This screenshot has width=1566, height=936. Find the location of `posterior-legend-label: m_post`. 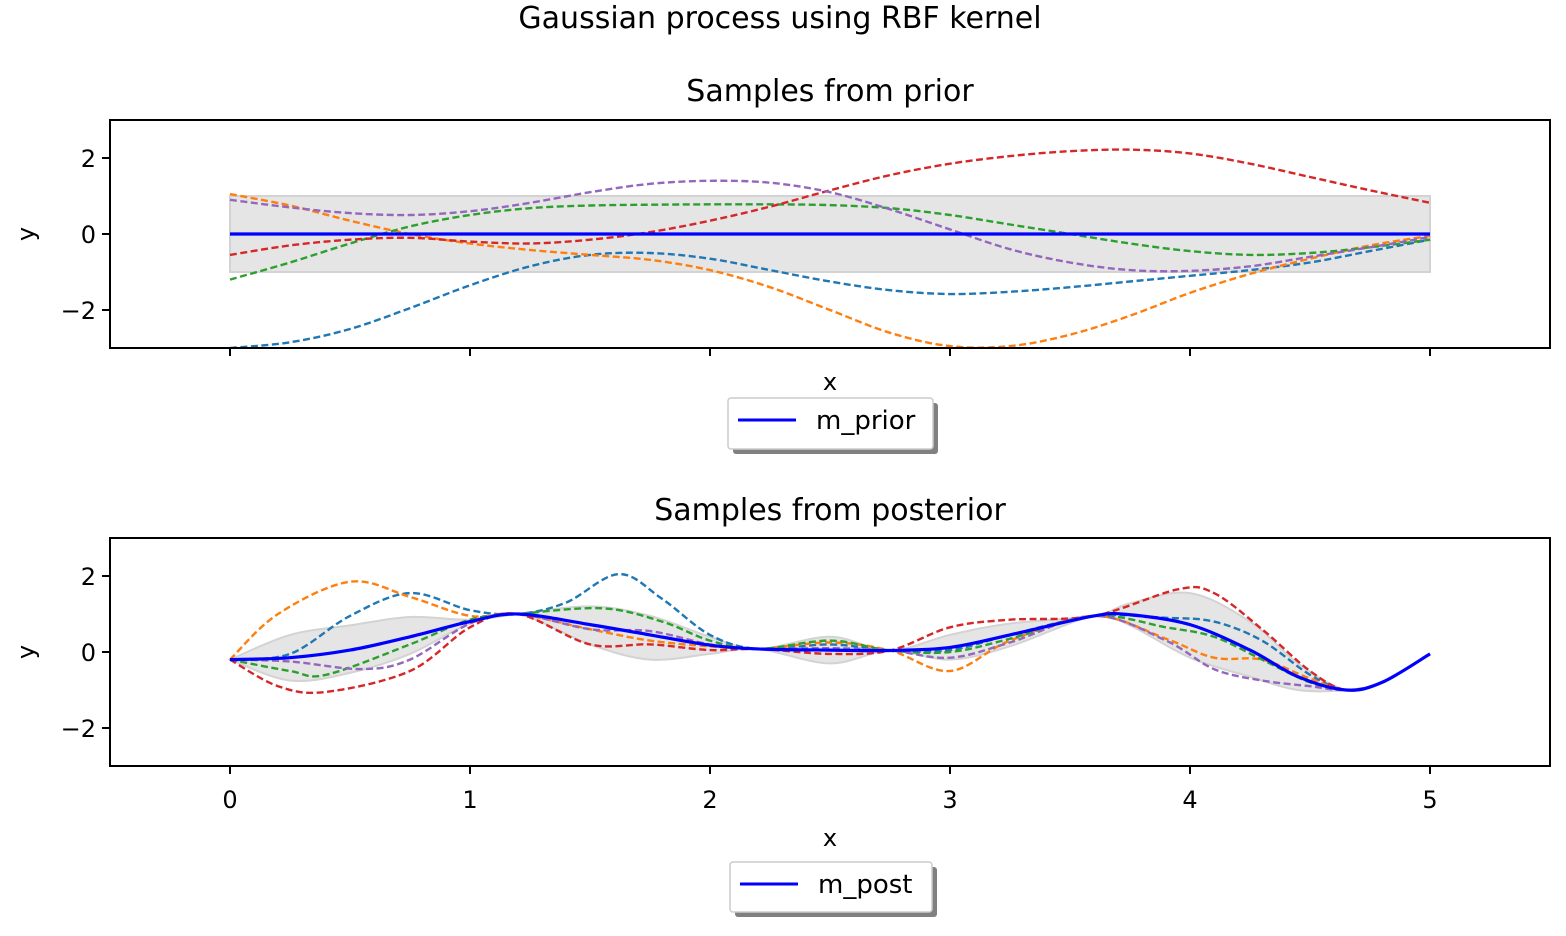

posterior-legend-label: m_post is located at coordinates (865, 885).